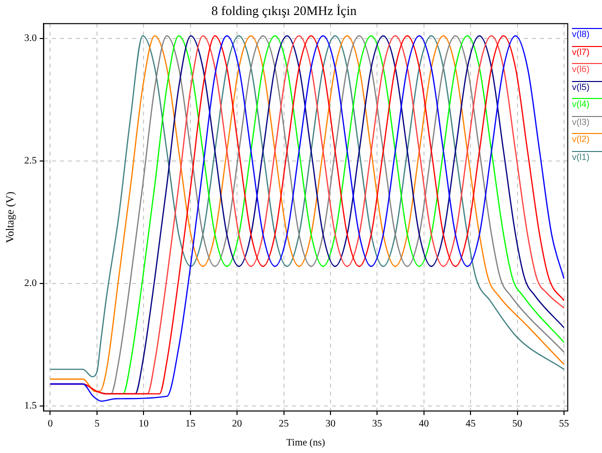  Describe the element at coordinates (517, 424) in the screenshot. I see `x-tick-label: 50` at that location.